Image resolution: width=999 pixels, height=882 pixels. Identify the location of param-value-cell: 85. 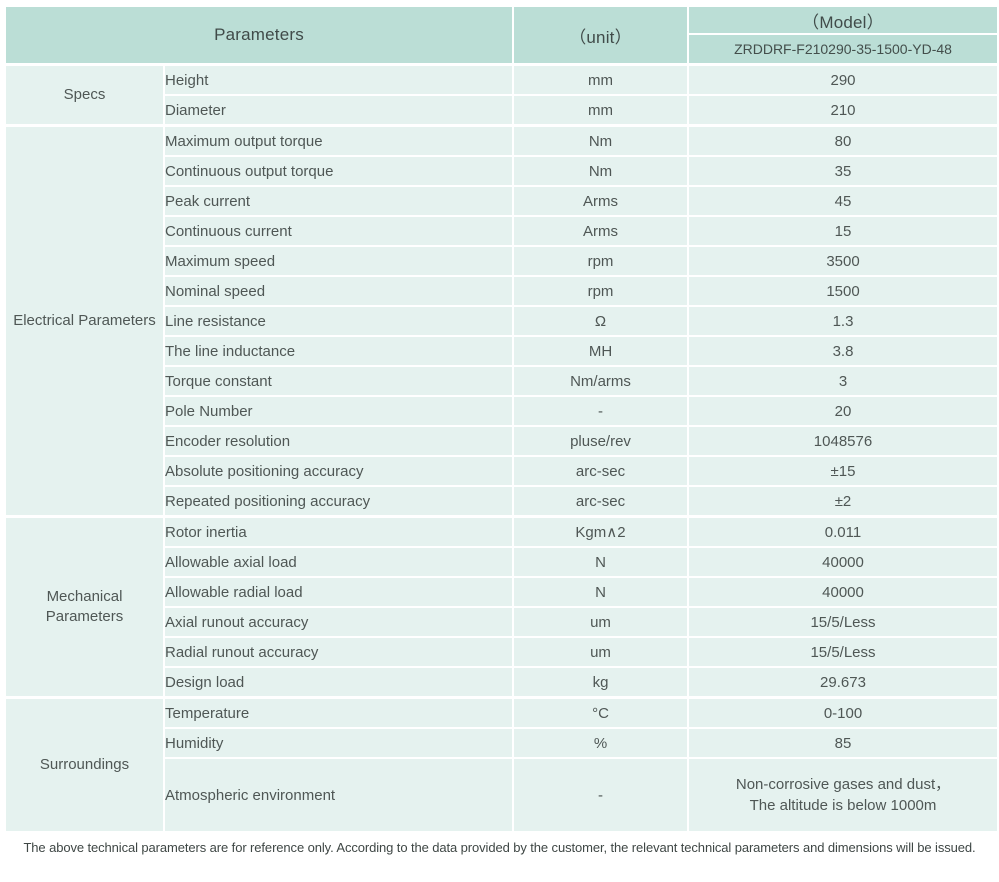
(843, 743).